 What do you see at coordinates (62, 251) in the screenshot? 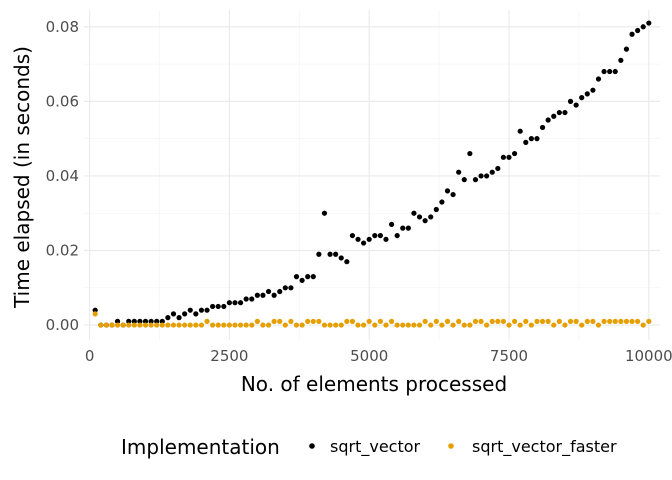
I see `y-tick-label: 0.02` at bounding box center [62, 251].